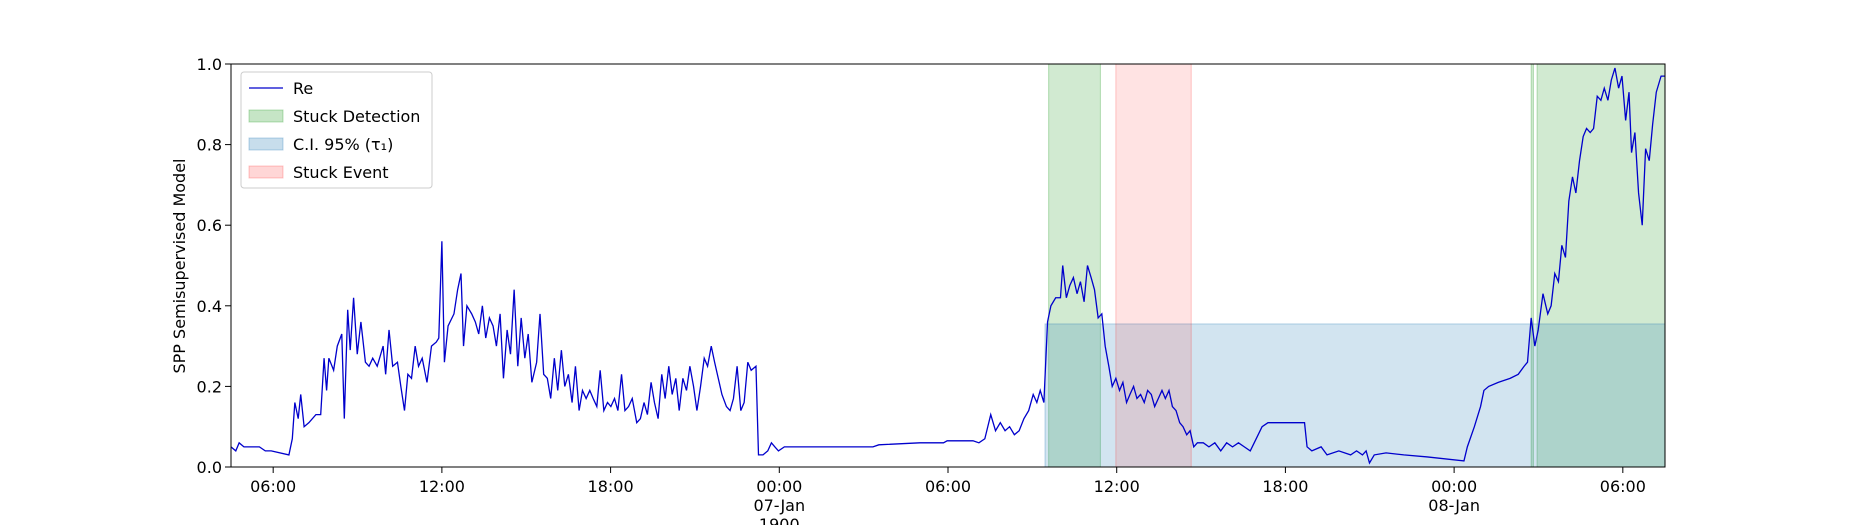 Image resolution: width=1850 pixels, height=525 pixels. What do you see at coordinates (209, 386) in the screenshot?
I see `y-tick-label: 0.2` at bounding box center [209, 386].